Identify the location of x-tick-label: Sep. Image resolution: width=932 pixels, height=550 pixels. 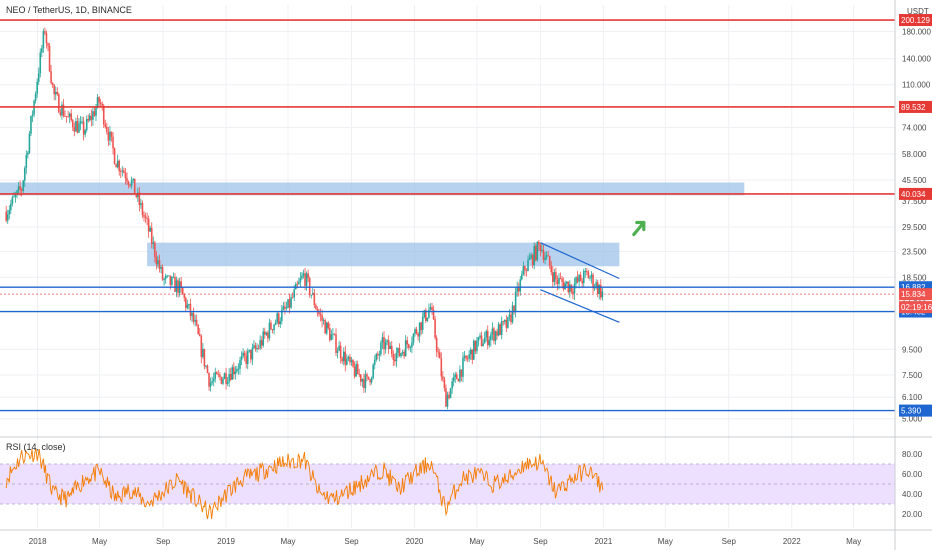
(729, 541).